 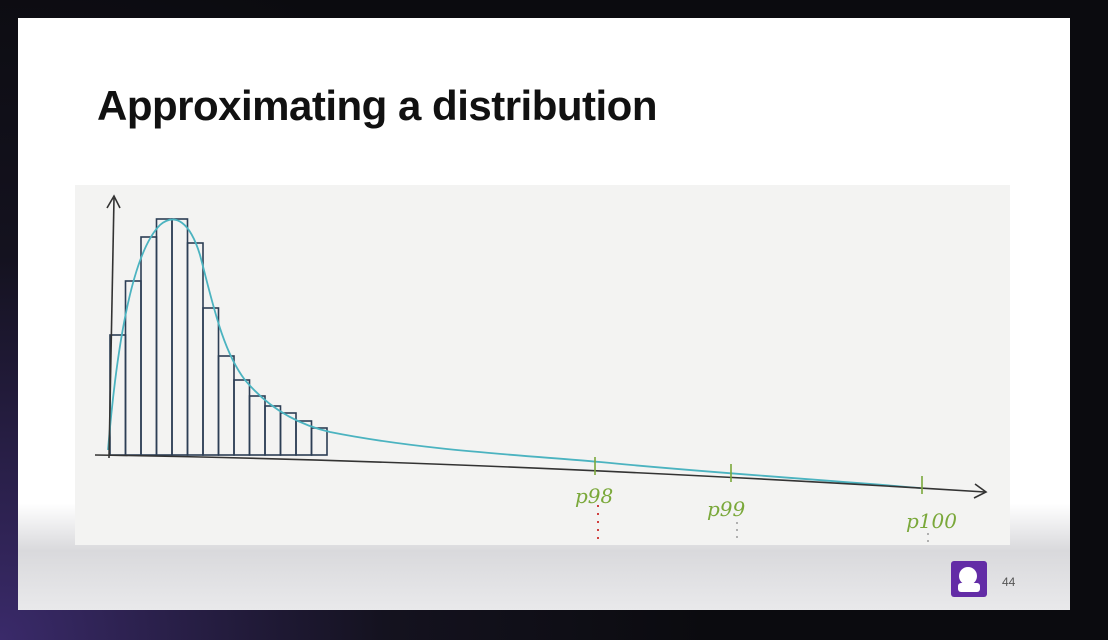 What do you see at coordinates (980, 491) in the screenshot?
I see `x-arrow` at bounding box center [980, 491].